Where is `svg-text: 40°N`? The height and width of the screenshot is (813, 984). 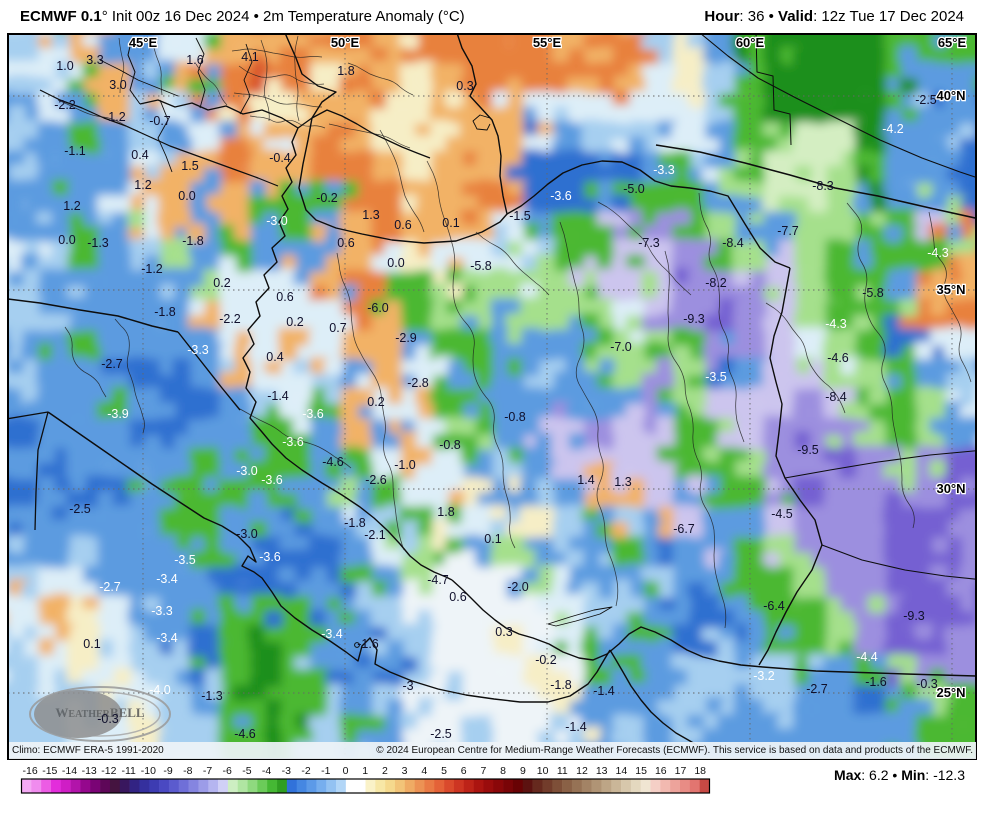
svg-text: 40°N is located at coordinates (950, 95).